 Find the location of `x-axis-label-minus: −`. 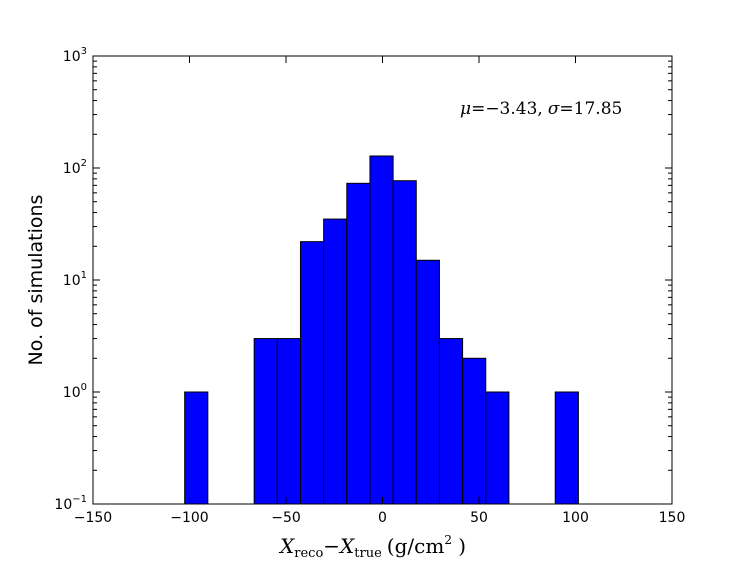

x-axis-label-minus: − is located at coordinates (331, 546).